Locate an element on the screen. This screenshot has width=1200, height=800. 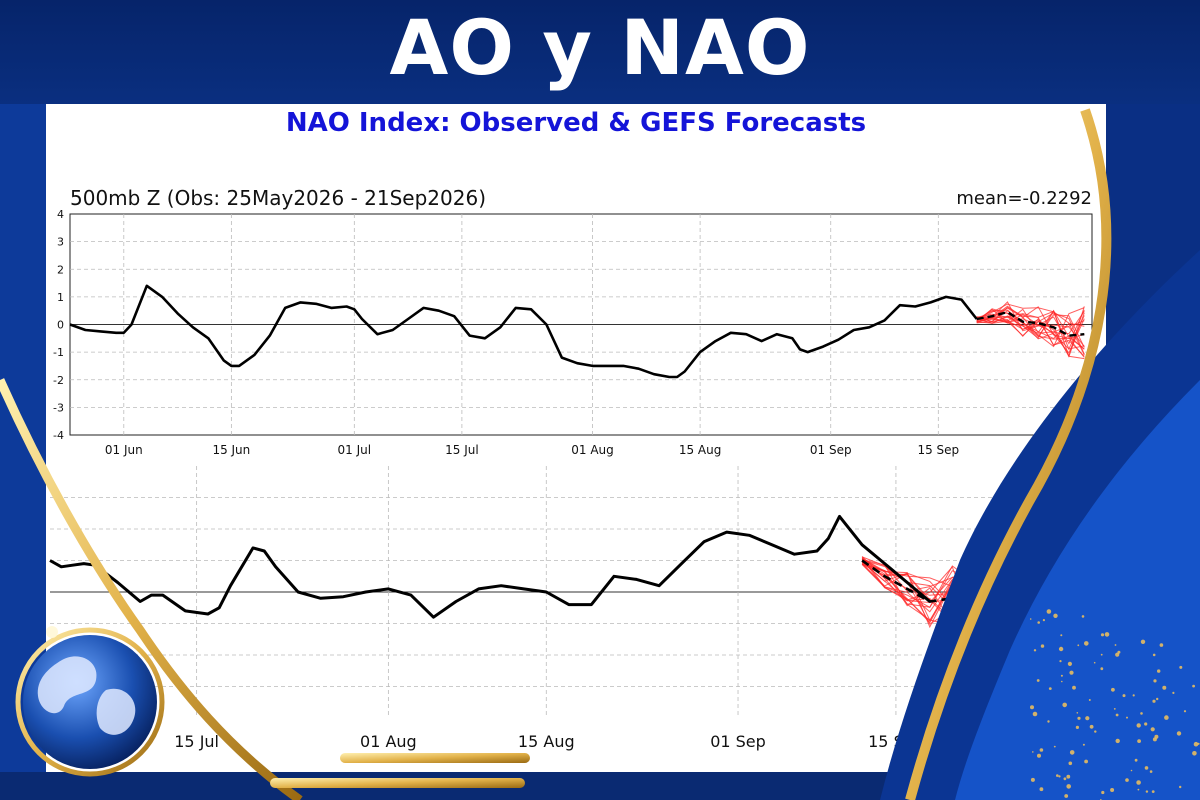
panel-label: 500mb Z (Obs: 25May2026 - 21Sep2026) is located at coordinates (278, 198).